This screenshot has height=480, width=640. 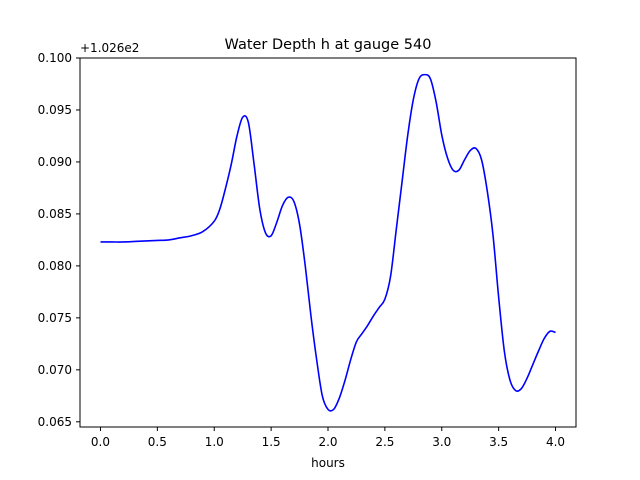 I want to click on x-tick-label: 2.5, so click(x=384, y=442).